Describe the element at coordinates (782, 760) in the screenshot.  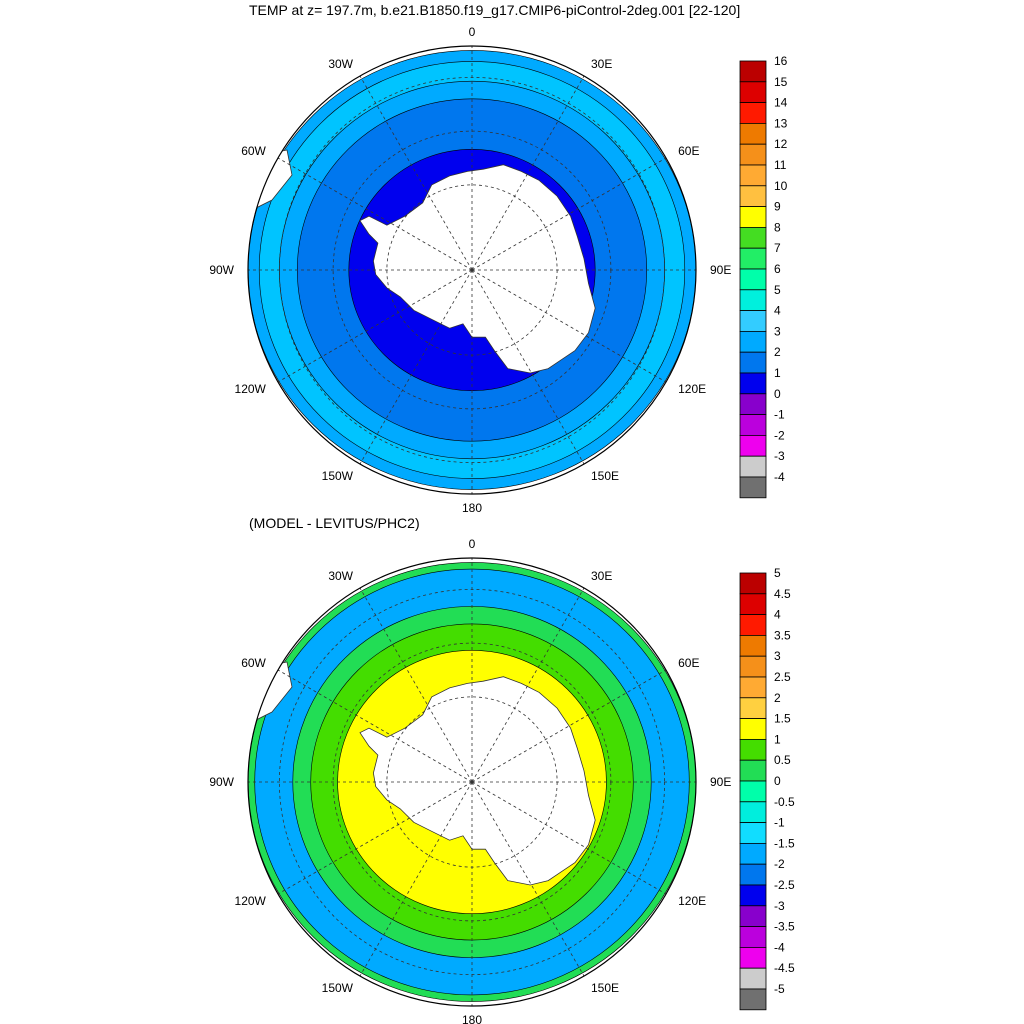
I see `bottom-colorbar-label: 0.5` at that location.